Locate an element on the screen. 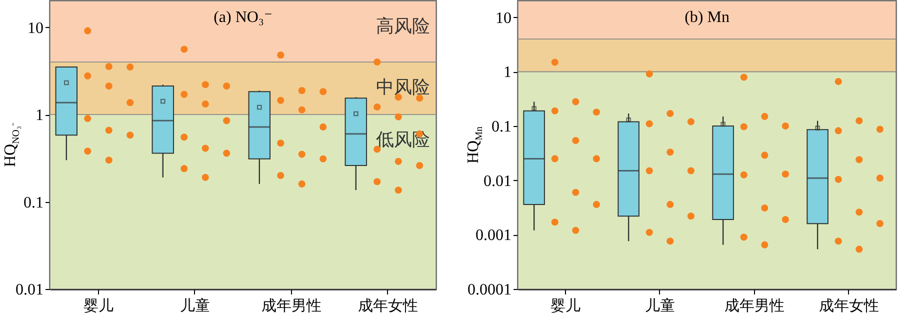  chart-title: (a) NO₃⁻ is located at coordinates (243, 17).